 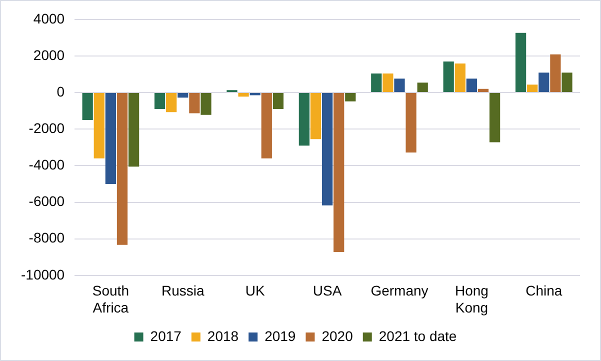 I want to click on x-tick-label: UK, so click(x=255, y=290).